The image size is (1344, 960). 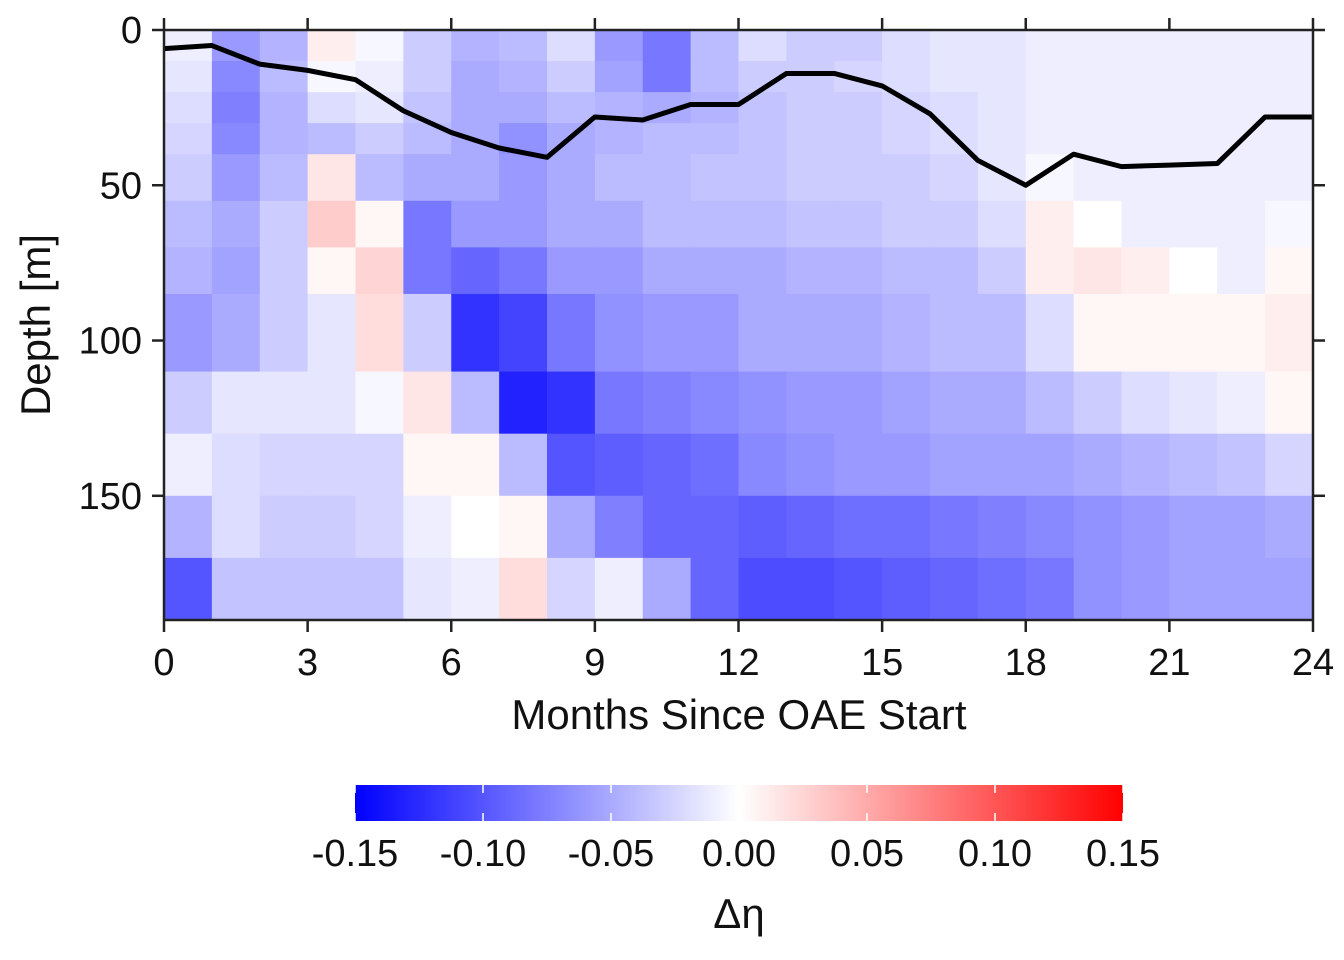 I want to click on x-axis-label: Months Since OAE Start, so click(x=739, y=714).